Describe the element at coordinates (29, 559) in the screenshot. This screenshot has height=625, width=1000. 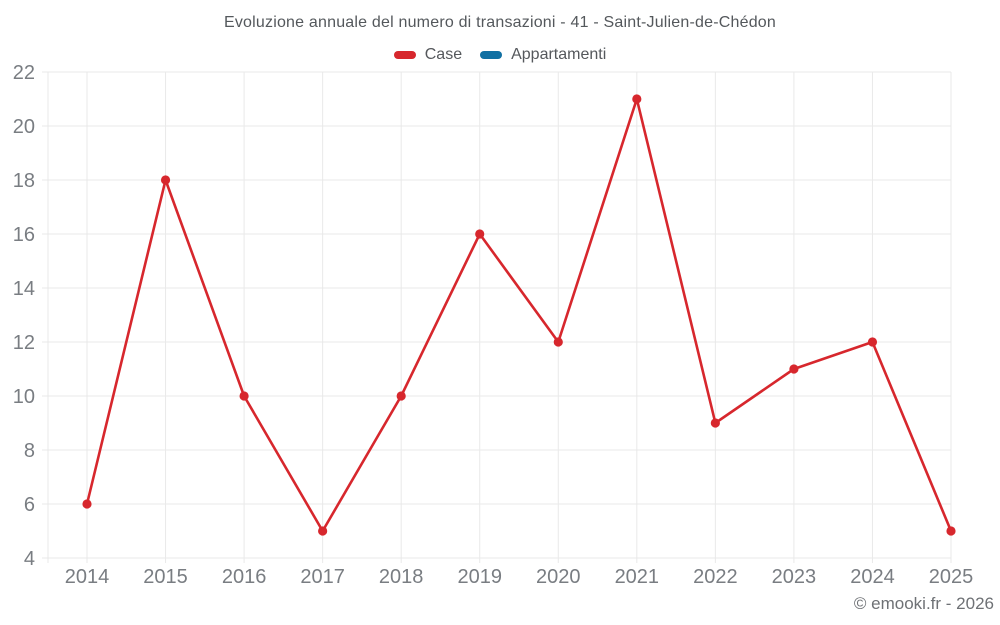
I see `y-axis-tick-label: 4` at that location.